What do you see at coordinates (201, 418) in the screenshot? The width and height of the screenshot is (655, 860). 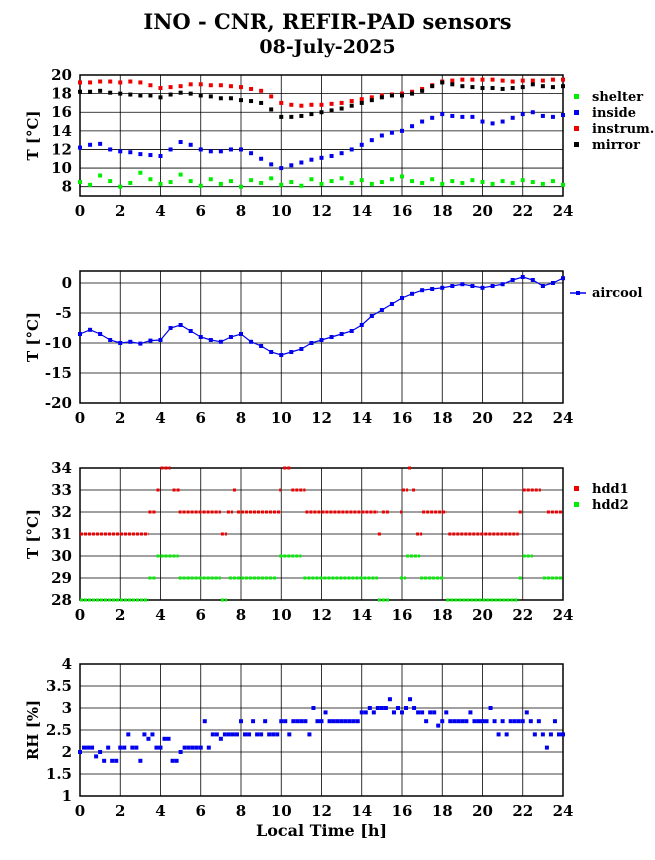 I see `x-tick-label: 6` at bounding box center [201, 418].